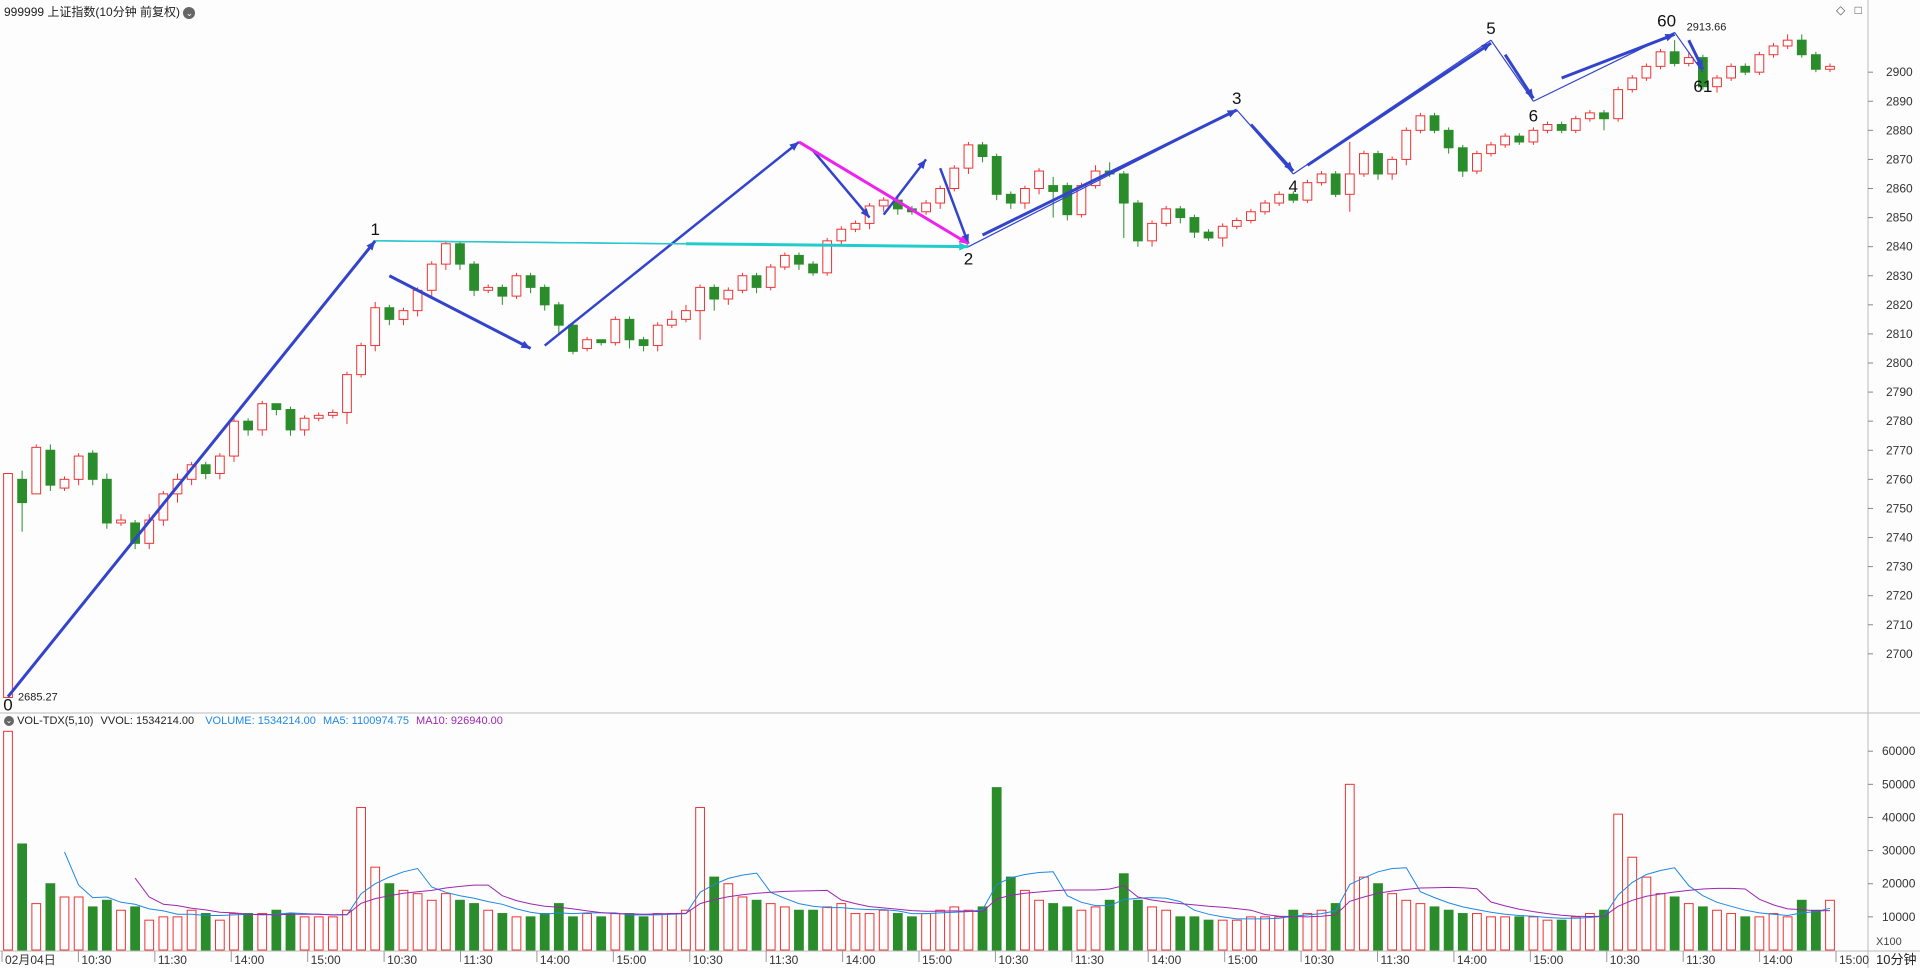 The width and height of the screenshot is (1920, 968). What do you see at coordinates (1702, 86) in the screenshot?
I see `wave-label: 61` at bounding box center [1702, 86].